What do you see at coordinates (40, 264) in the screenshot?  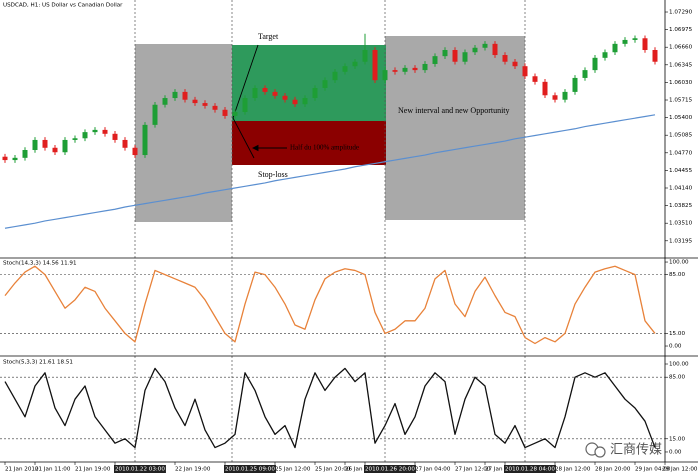 I see `panel-title: Stoch(14,3,3) 14.56 11.91` at bounding box center [40, 264].